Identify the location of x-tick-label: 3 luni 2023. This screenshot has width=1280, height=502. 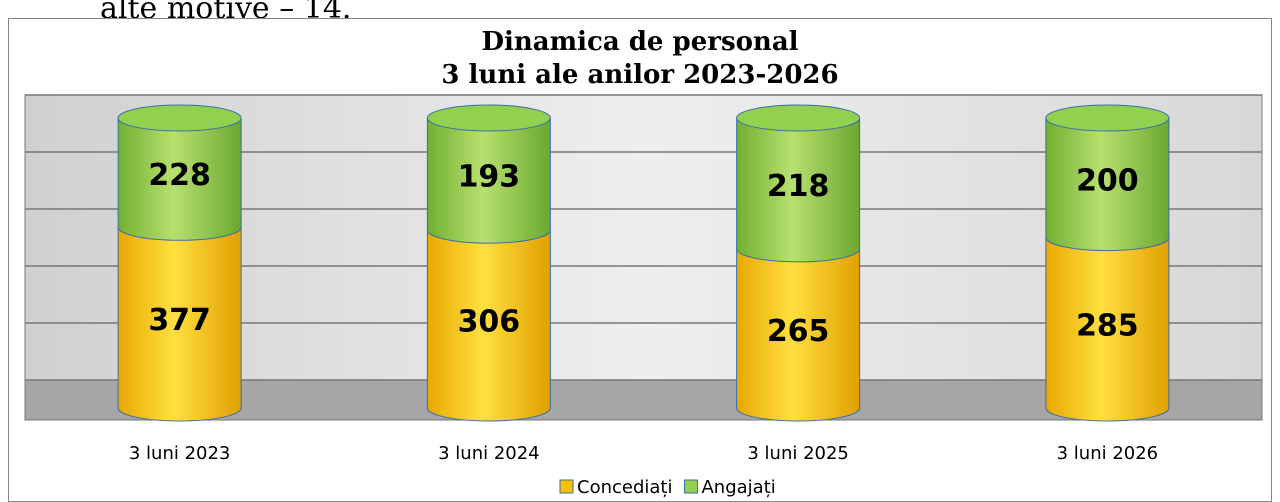
(180, 453).